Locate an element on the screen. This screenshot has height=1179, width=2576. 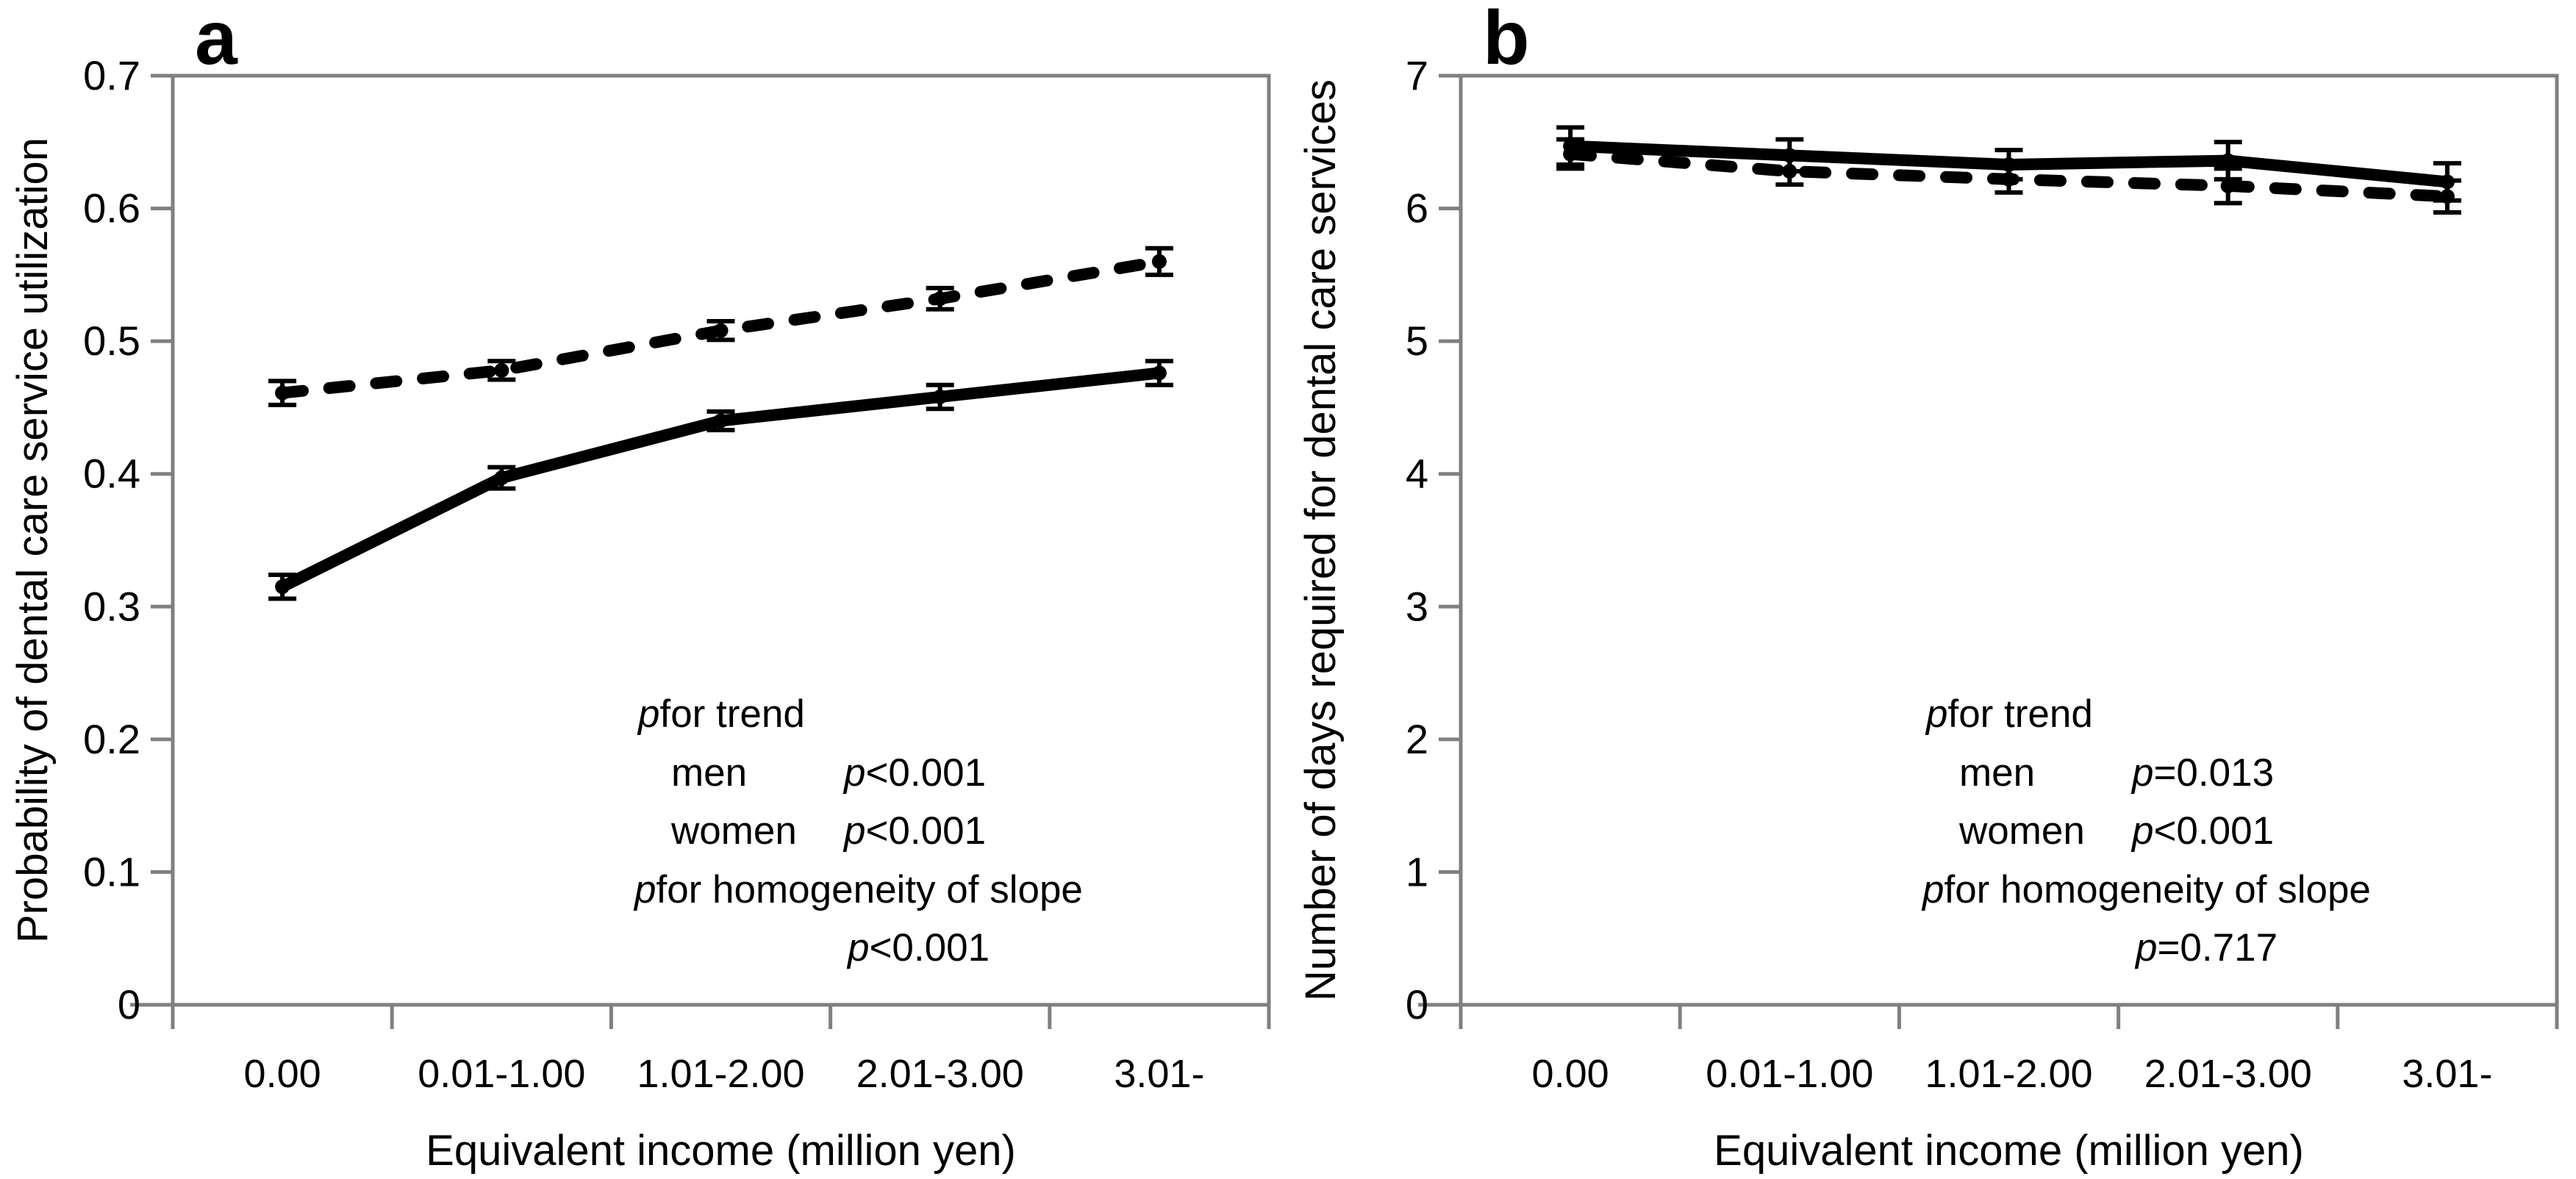
men-p-row: men p<0.001 is located at coordinates (915, 773).